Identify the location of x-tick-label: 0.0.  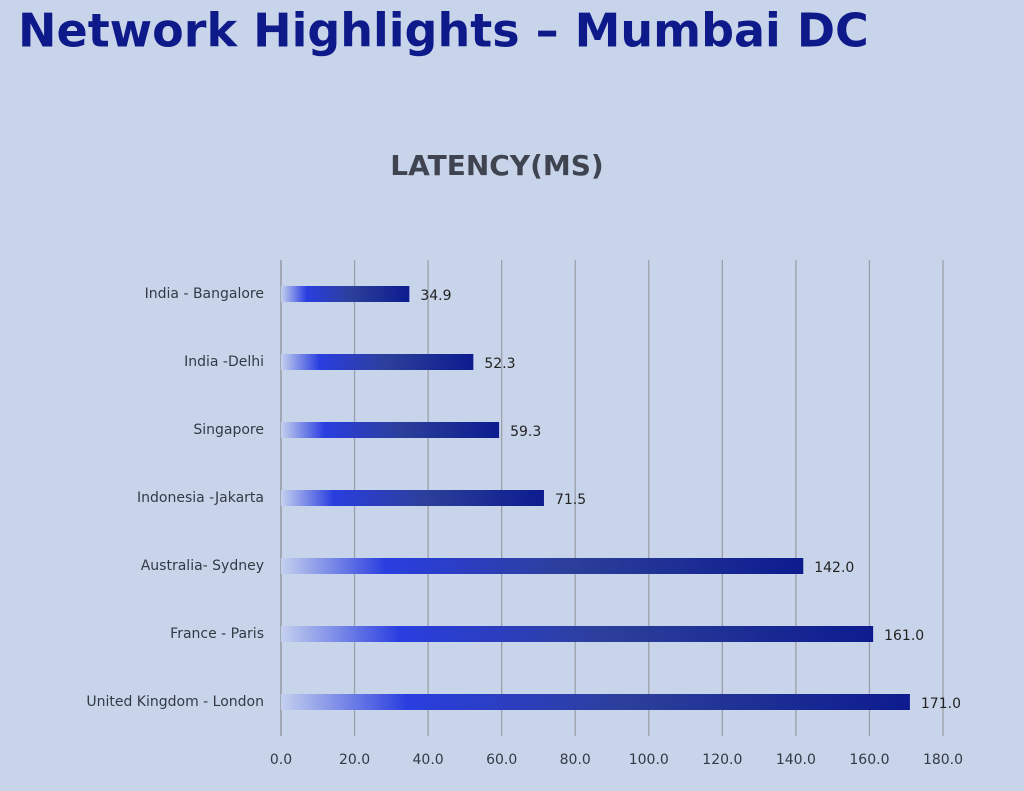
(281, 760).